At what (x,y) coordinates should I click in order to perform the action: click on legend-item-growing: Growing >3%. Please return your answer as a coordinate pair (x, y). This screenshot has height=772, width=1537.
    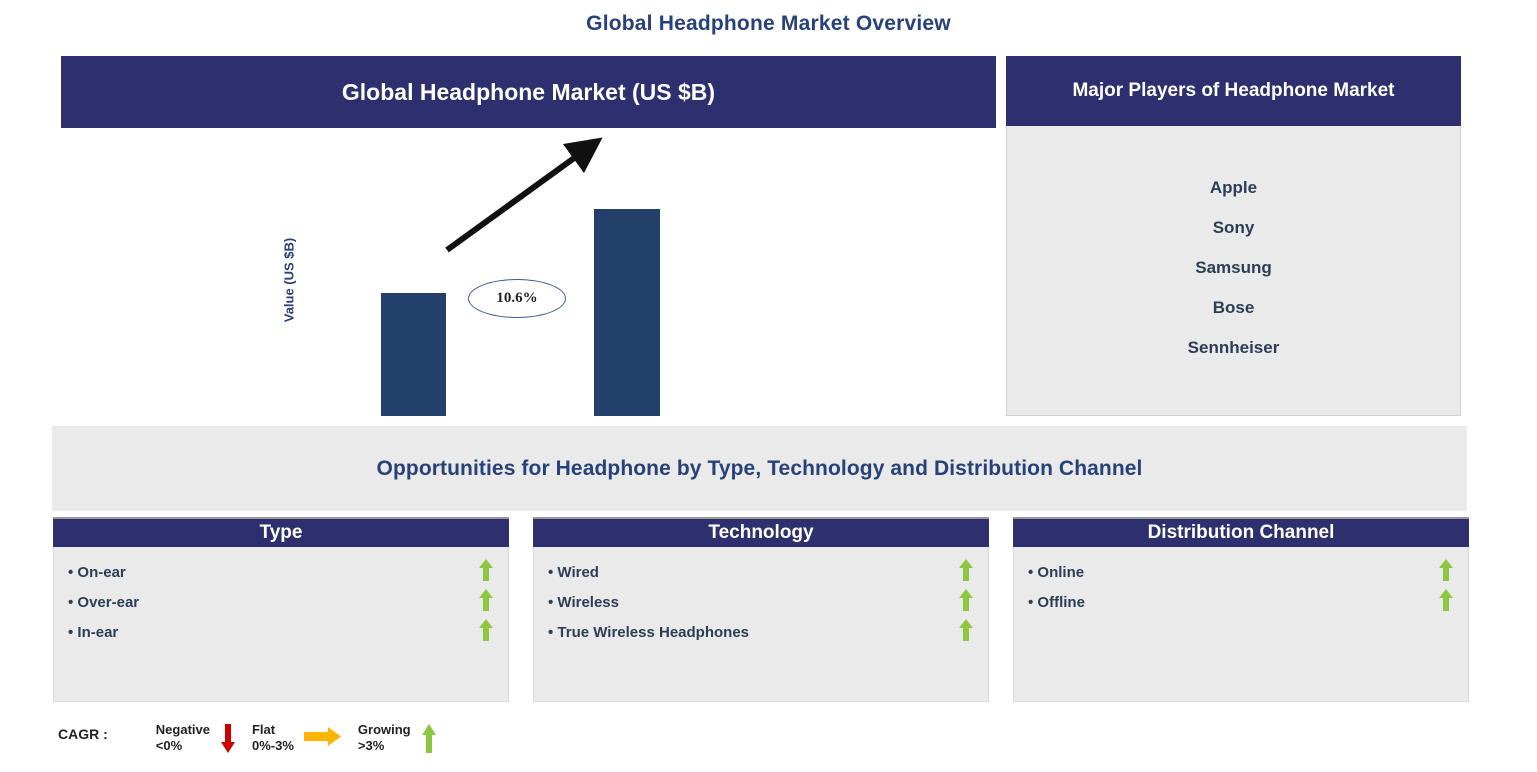
    Looking at the image, I should click on (397, 740).